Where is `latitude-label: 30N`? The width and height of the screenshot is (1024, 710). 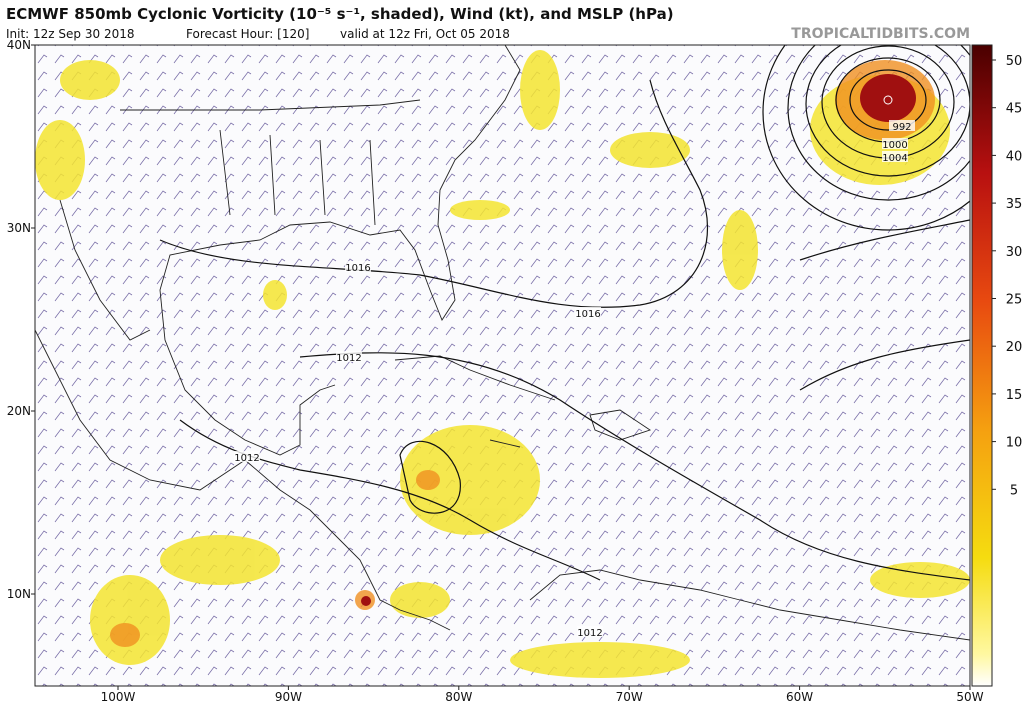 latitude-label: 30N is located at coordinates (19, 228).